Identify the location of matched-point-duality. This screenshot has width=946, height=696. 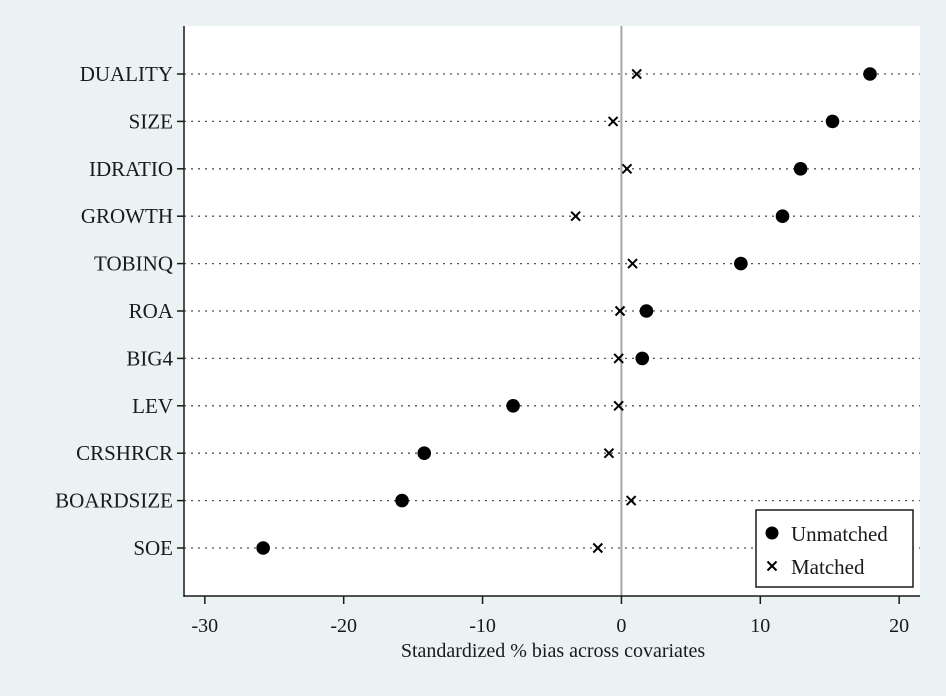
(636, 74).